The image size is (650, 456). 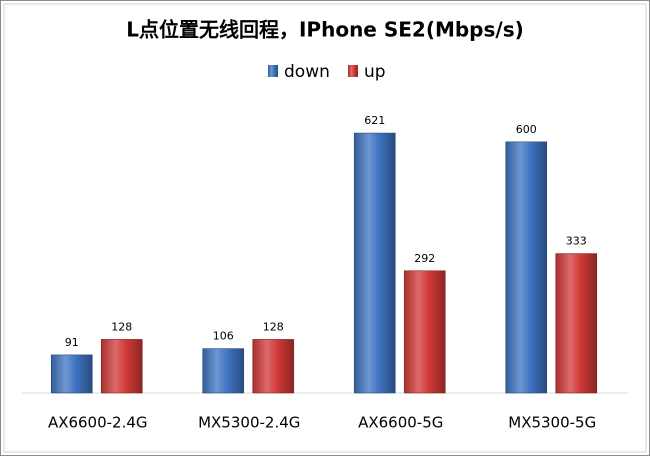 I want to click on value-label: 333, so click(x=576, y=241).